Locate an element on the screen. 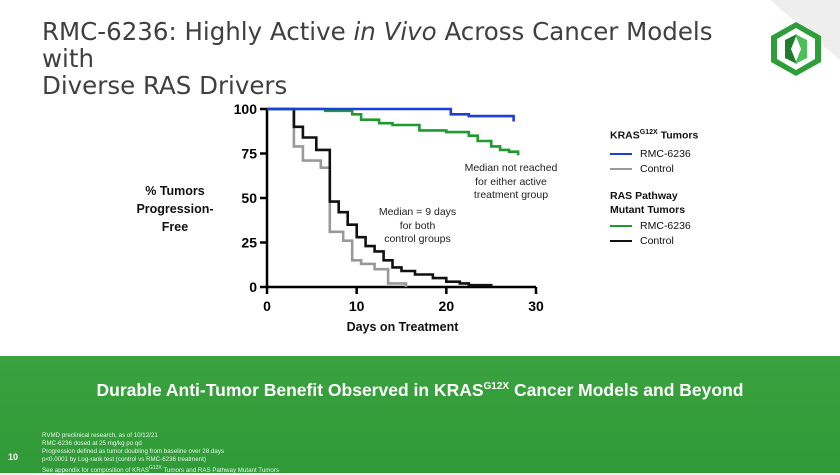 The image size is (840, 475). series-ras-rmc6236 is located at coordinates (393, 131).